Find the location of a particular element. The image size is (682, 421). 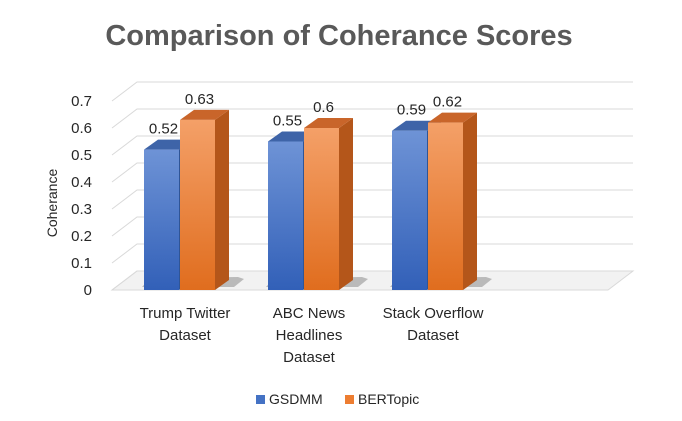

data-label: 0.6 is located at coordinates (323, 107).